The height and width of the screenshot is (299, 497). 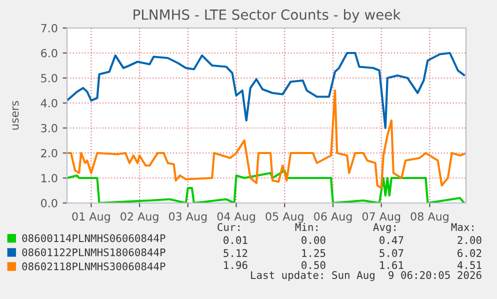 I want to click on y-tick-label: 0.0, so click(x=49, y=203).